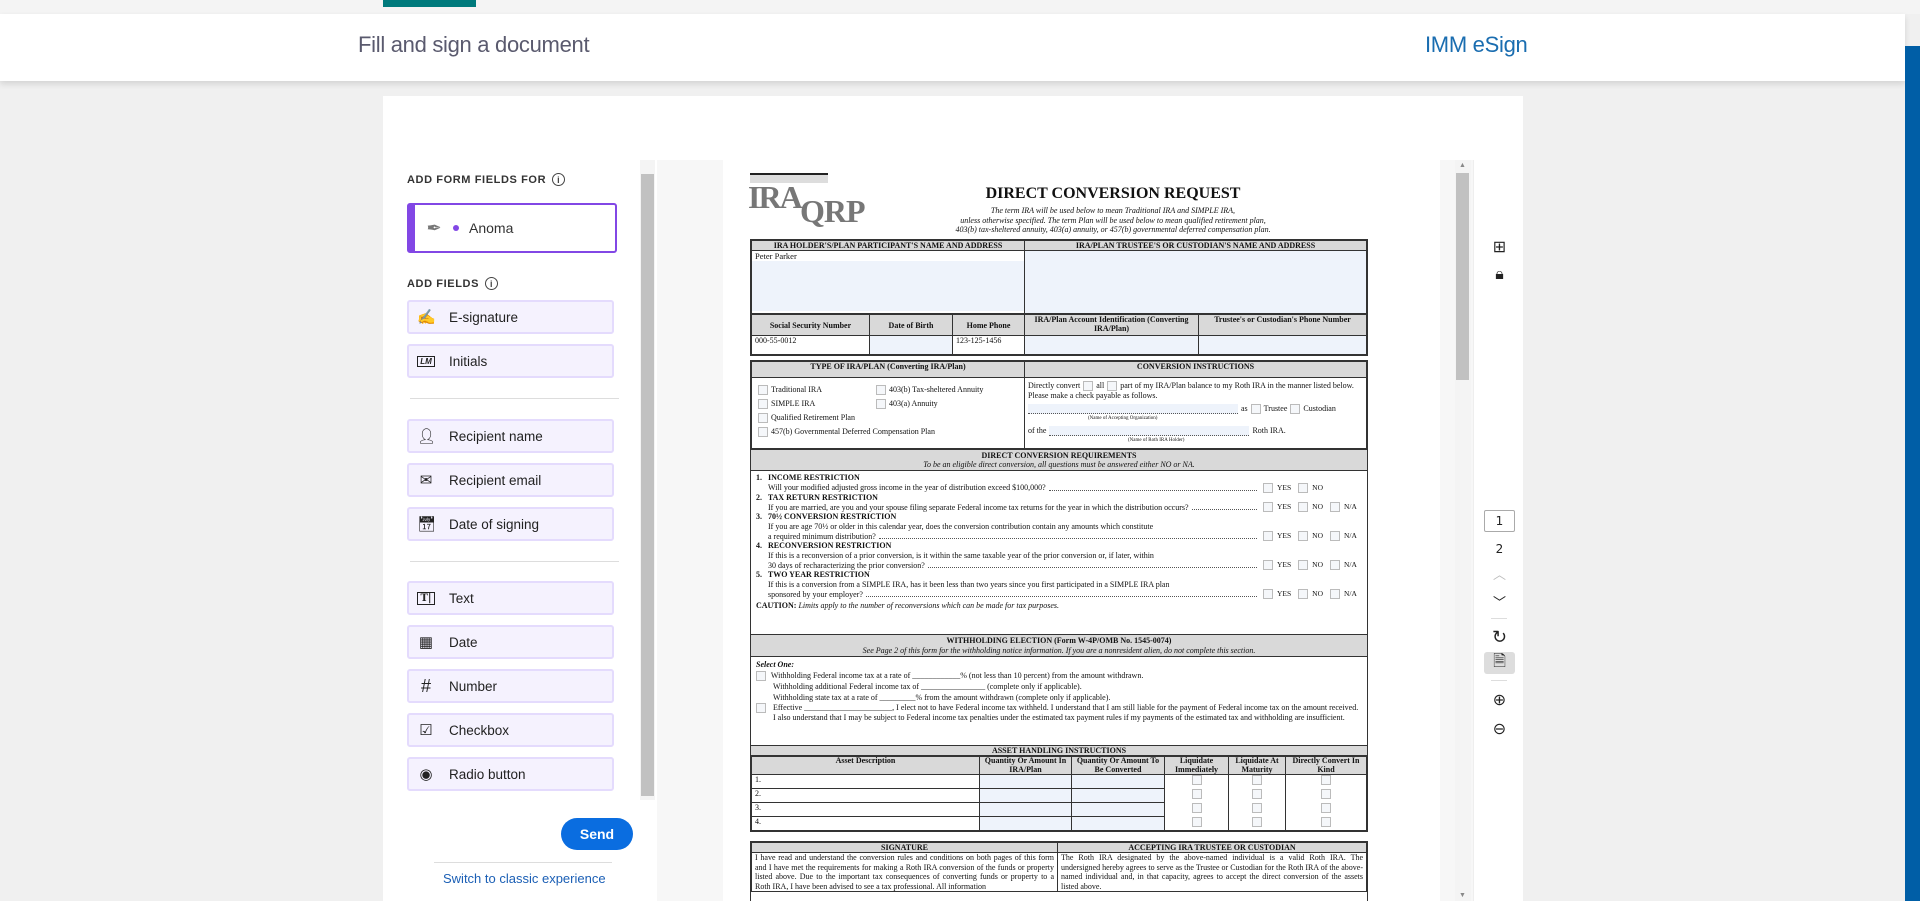 The width and height of the screenshot is (1920, 901). I want to click on roth-holder-field, so click(1149, 431).